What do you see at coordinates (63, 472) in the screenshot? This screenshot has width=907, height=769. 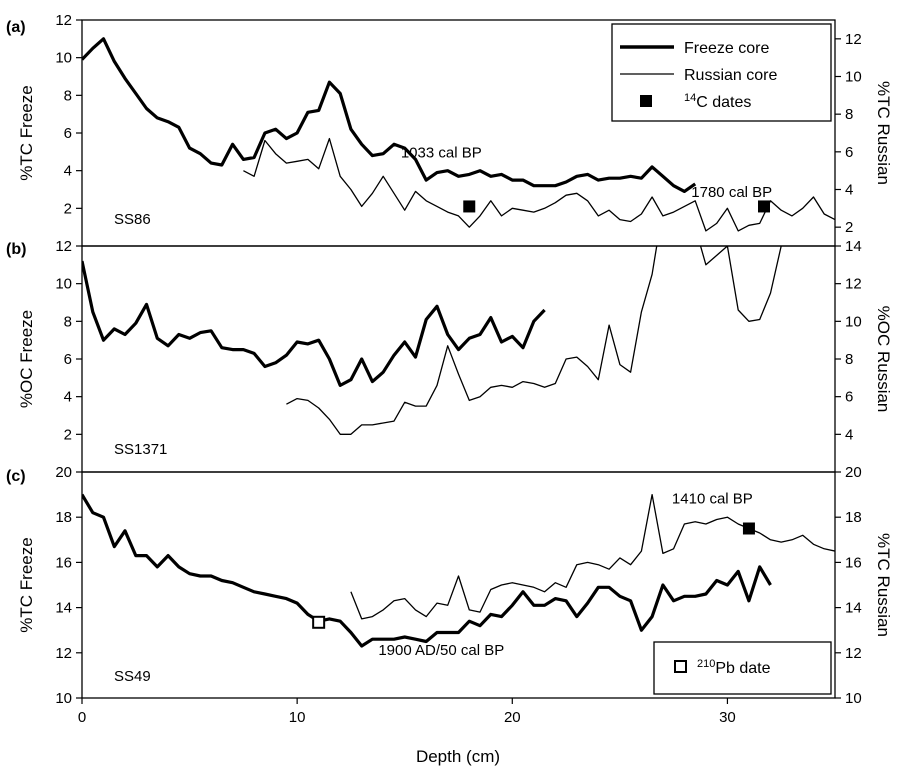 I see `y-tick-label-left: 20` at bounding box center [63, 472].